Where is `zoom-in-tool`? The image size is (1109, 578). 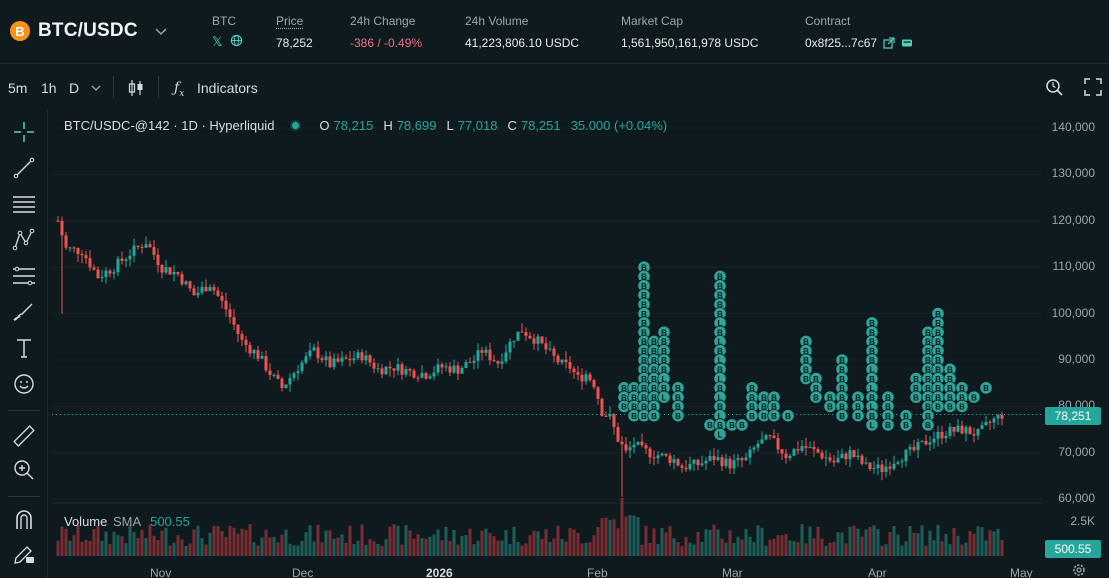 zoom-in-tool is located at coordinates (24, 470).